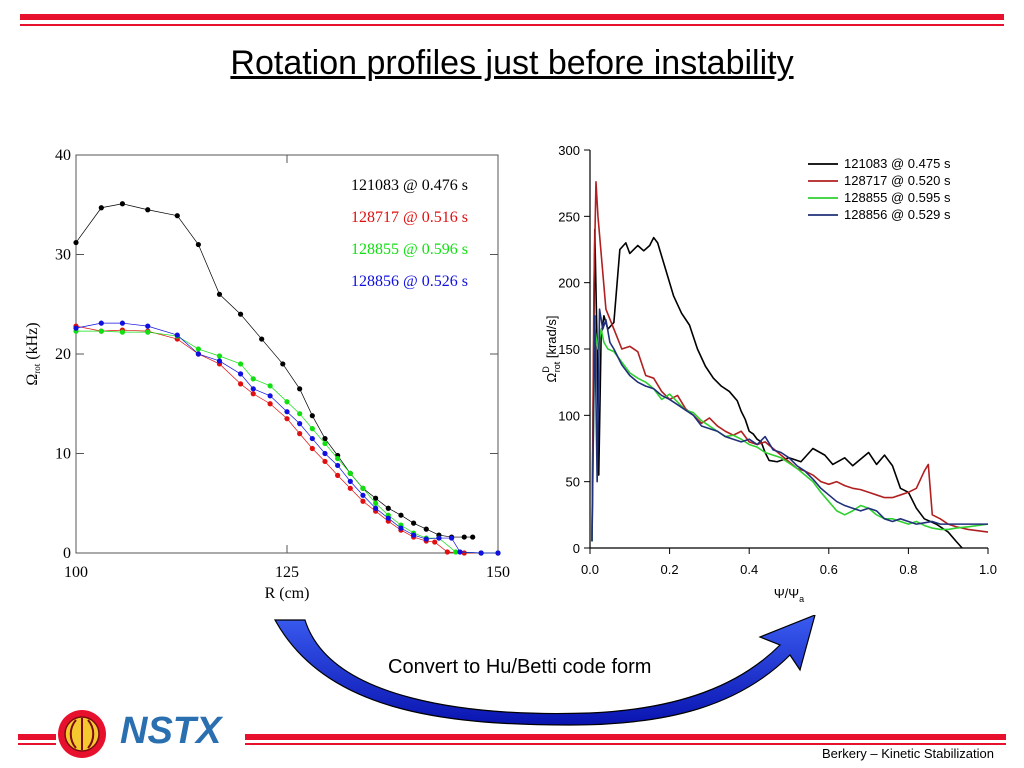 This screenshot has height=768, width=1024. Describe the element at coordinates (171, 731) in the screenshot. I see `logo-text: NSTX` at that location.